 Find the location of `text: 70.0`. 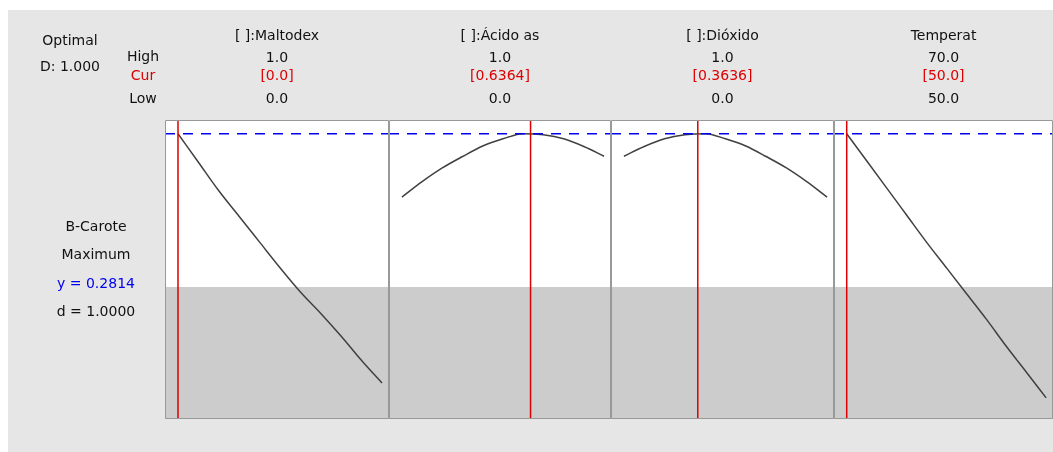

text: 70.0 is located at coordinates (943, 57).